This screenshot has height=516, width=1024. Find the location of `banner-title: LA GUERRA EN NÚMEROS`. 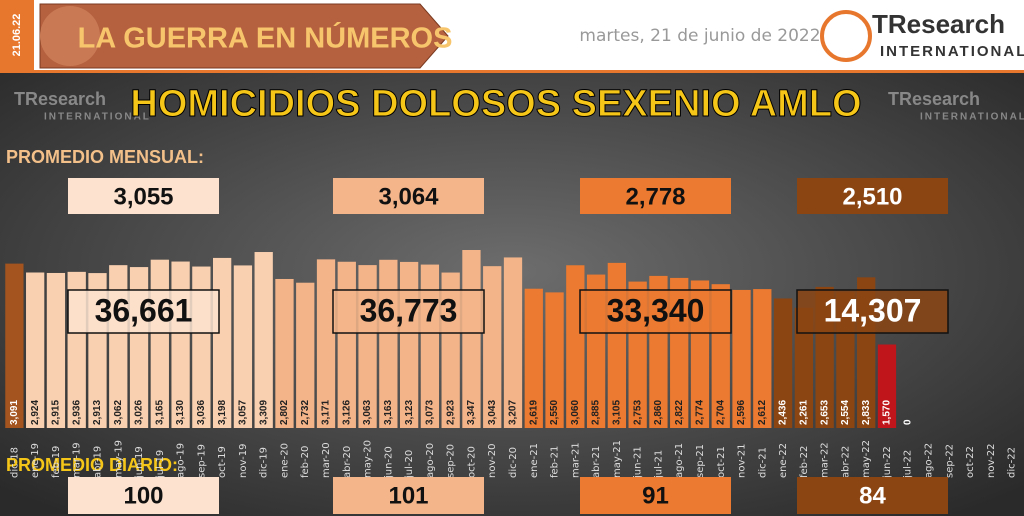

banner-title: LA GUERRA EN NÚMEROS is located at coordinates (265, 38).